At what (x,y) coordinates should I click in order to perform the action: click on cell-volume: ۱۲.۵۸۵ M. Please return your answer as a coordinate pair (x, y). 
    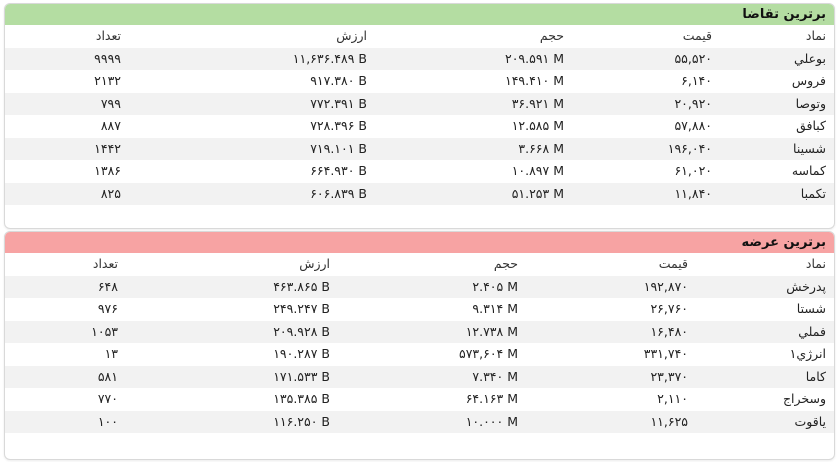
    Looking at the image, I should click on (537, 125).